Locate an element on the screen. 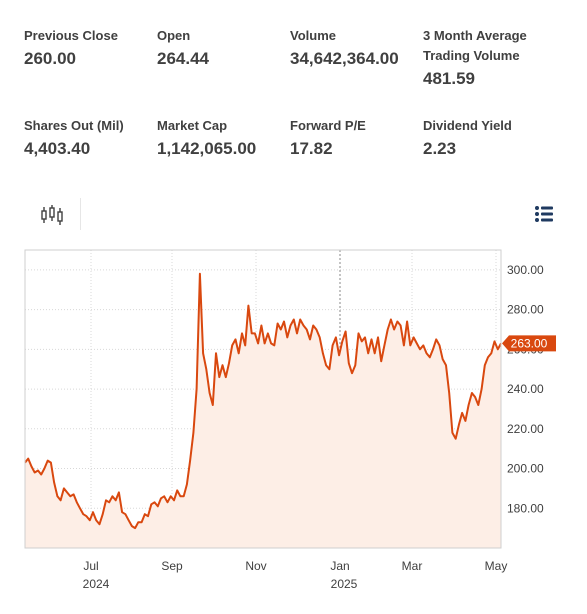  x-tick-label: Jul is located at coordinates (90, 566).